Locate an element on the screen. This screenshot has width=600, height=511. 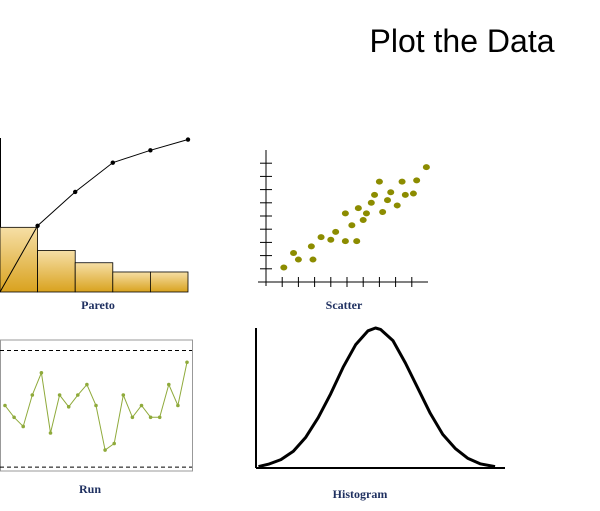
curve is located at coordinates (377, 397).